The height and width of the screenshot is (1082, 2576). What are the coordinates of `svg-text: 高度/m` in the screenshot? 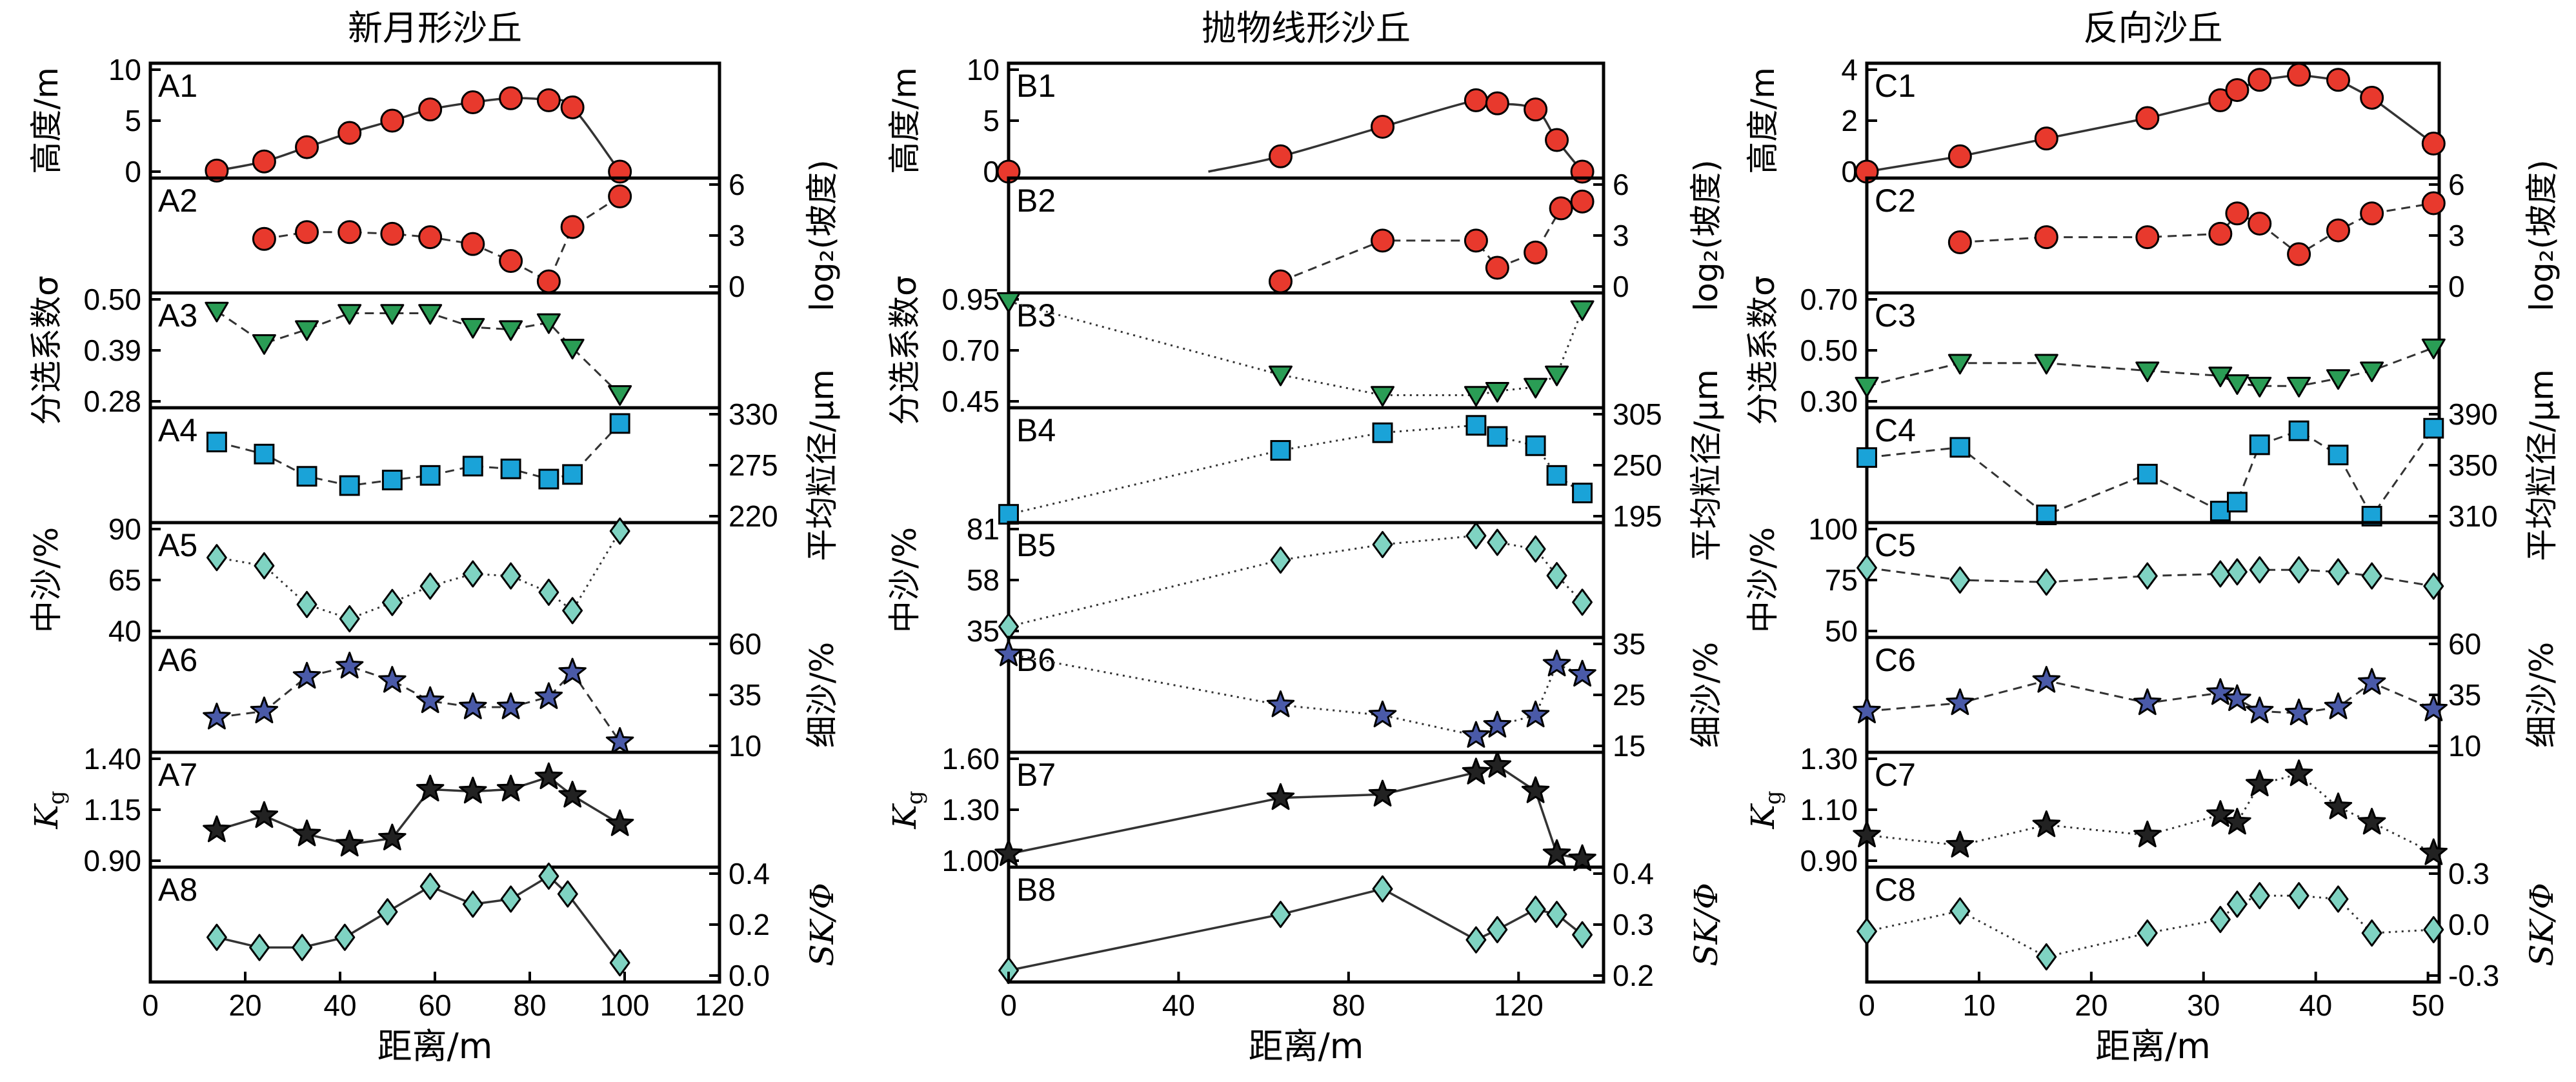 It's located at (905, 121).